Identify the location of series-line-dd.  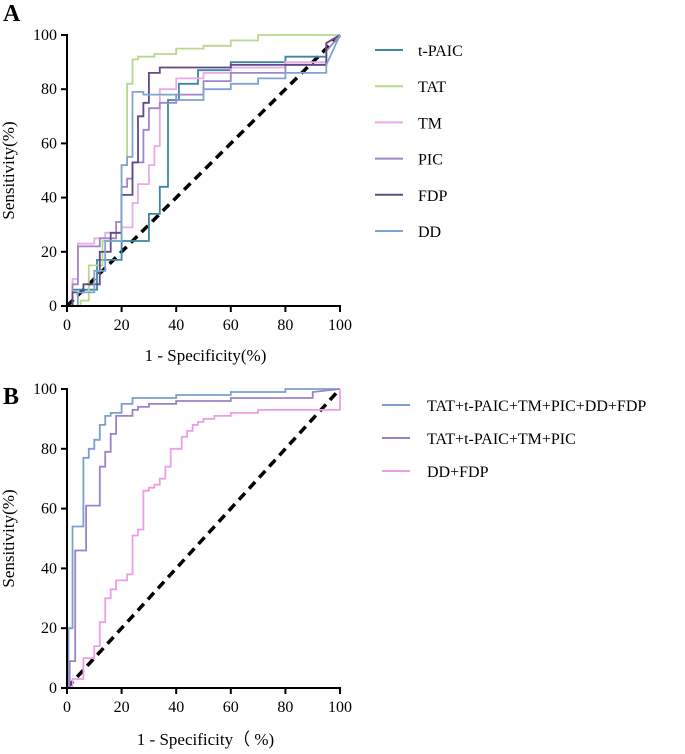
(204, 170).